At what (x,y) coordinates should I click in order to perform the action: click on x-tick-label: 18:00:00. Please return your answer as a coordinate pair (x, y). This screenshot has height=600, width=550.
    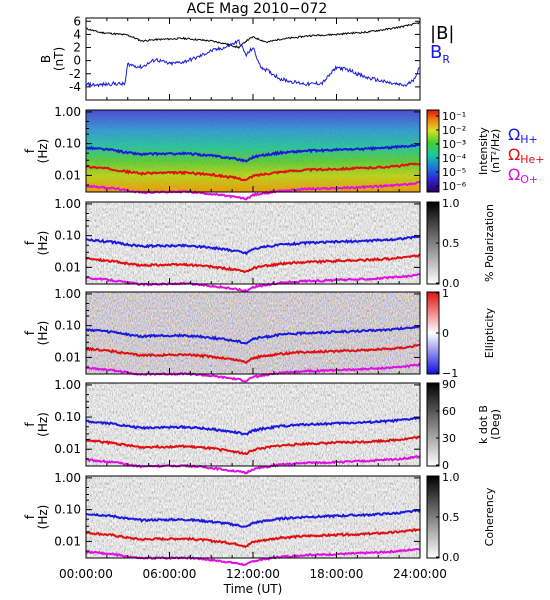
    Looking at the image, I should click on (337, 574).